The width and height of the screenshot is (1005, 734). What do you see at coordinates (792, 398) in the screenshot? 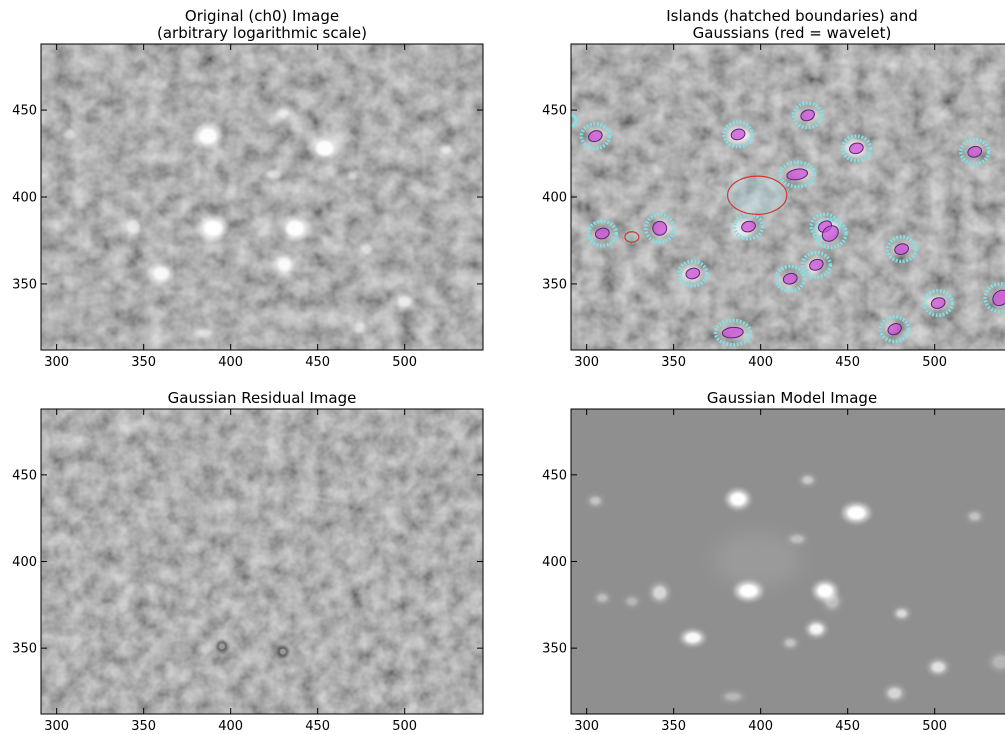
I see `panel-title: Gaussian Model Image` at bounding box center [792, 398].